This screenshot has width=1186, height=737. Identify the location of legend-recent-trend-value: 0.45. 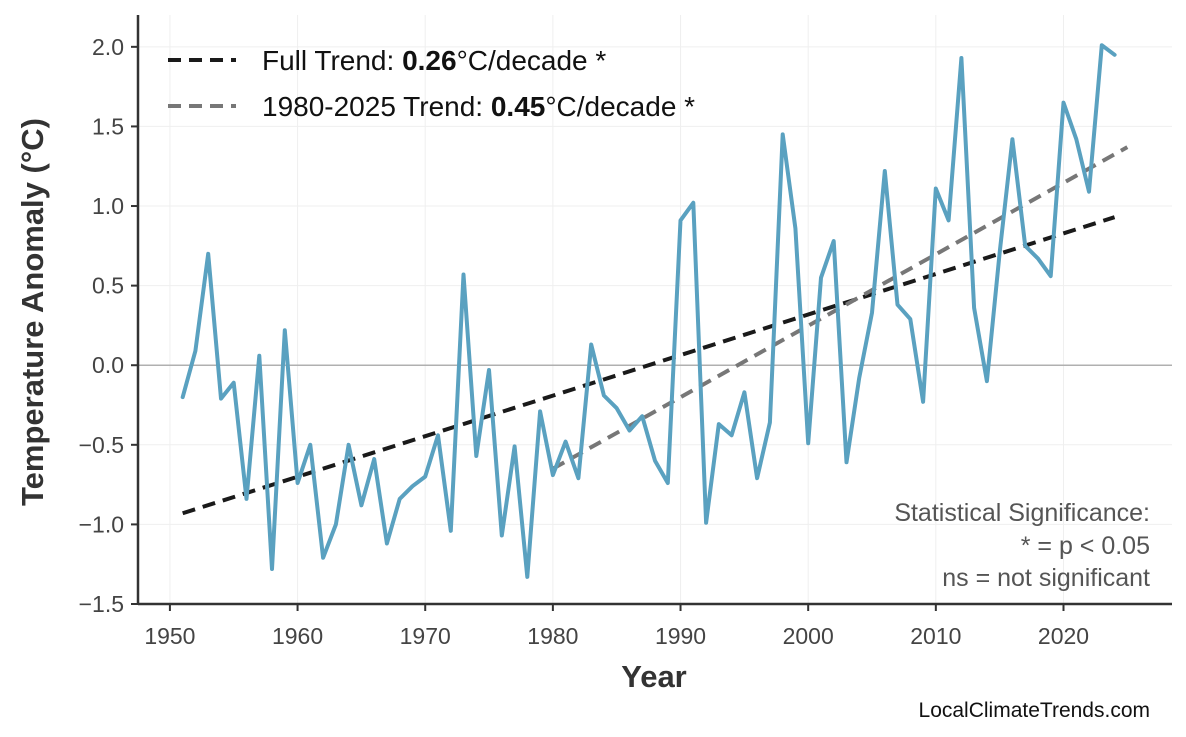
(518, 106).